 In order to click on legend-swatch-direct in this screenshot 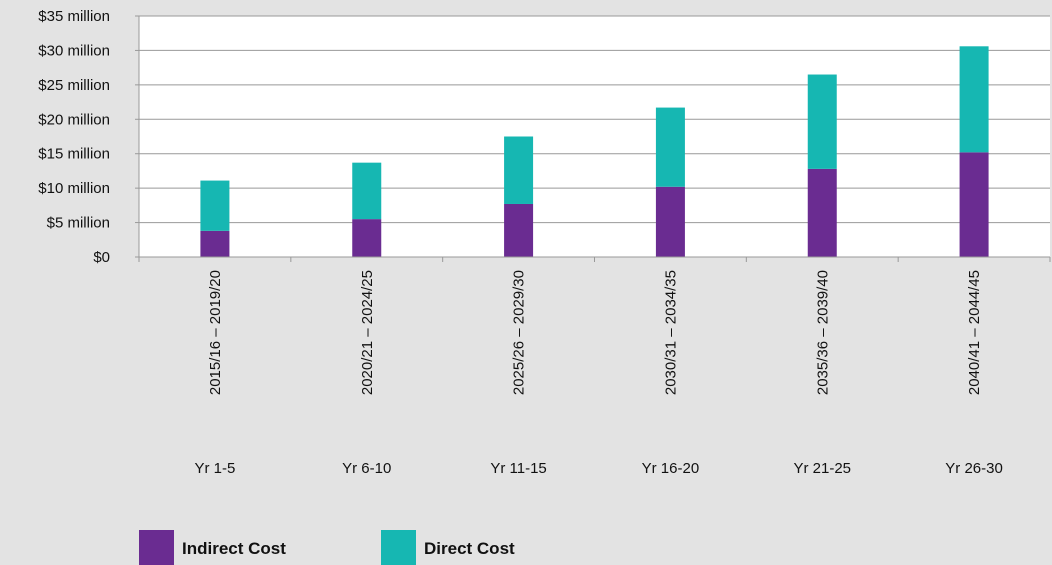, I will do `click(398, 547)`.